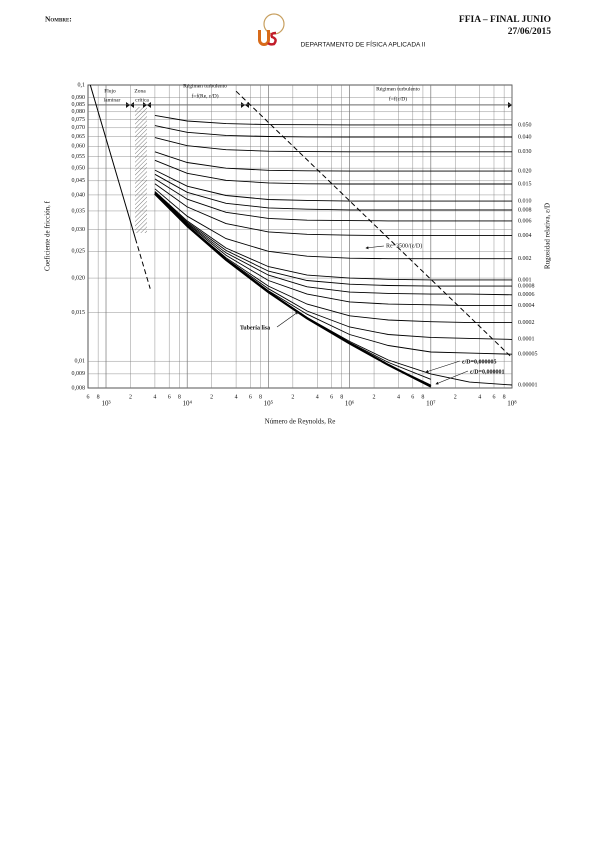 The width and height of the screenshot is (599, 848). I want to click on y-tick-label: 0,1, so click(82, 85).